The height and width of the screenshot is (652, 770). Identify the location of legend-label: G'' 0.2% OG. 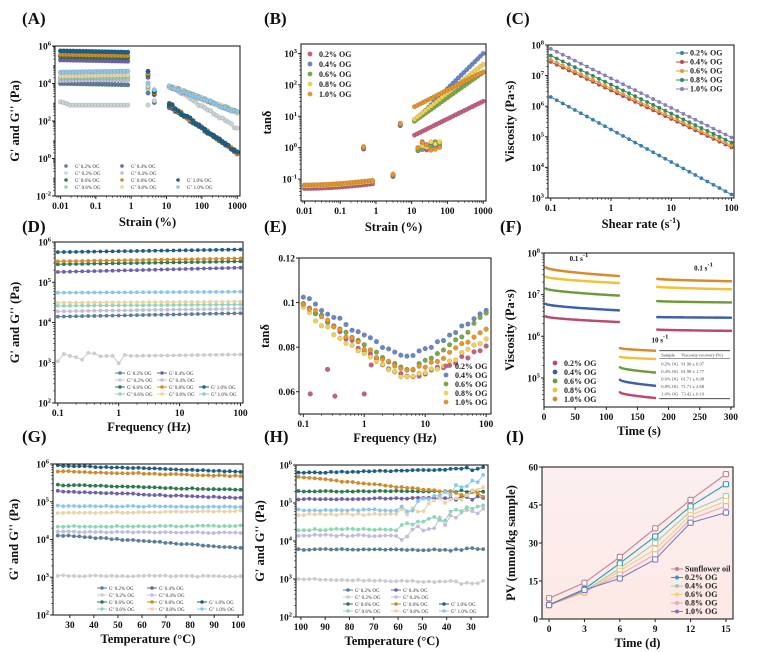
(88, 174).